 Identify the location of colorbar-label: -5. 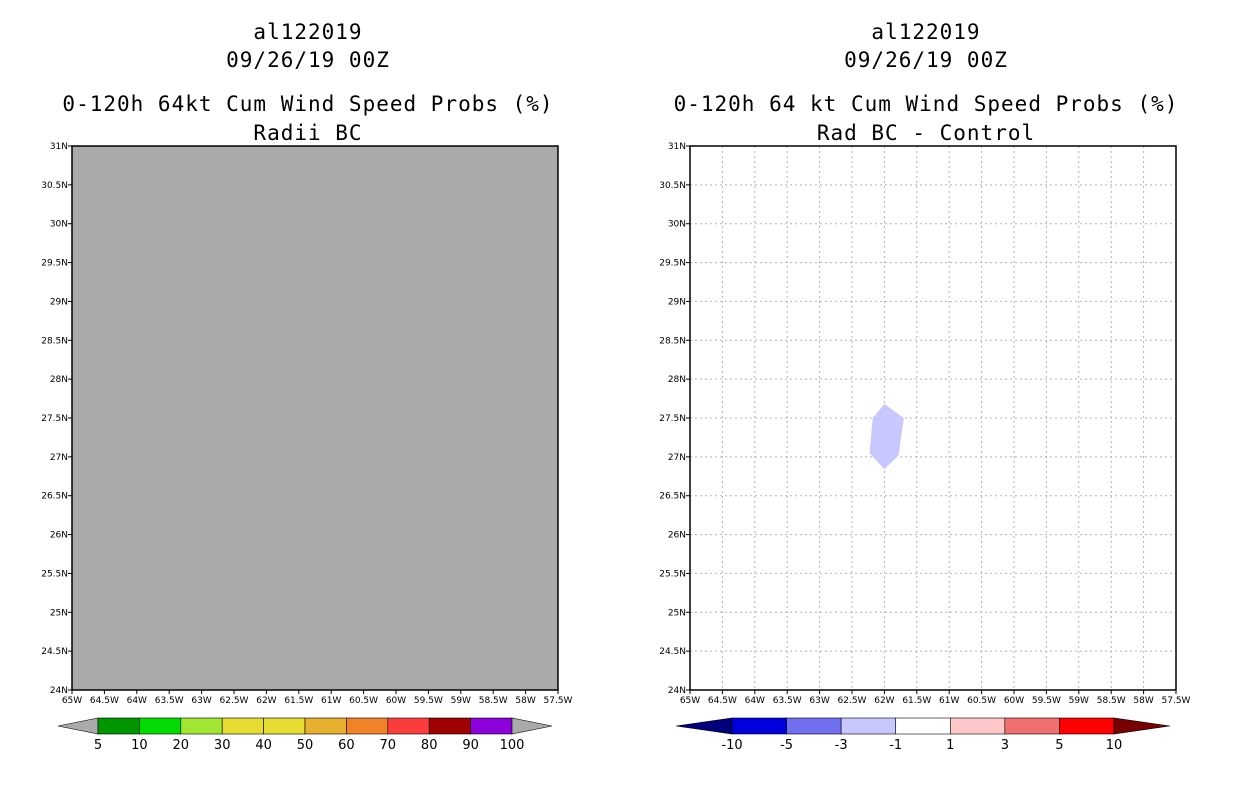
(786, 745).